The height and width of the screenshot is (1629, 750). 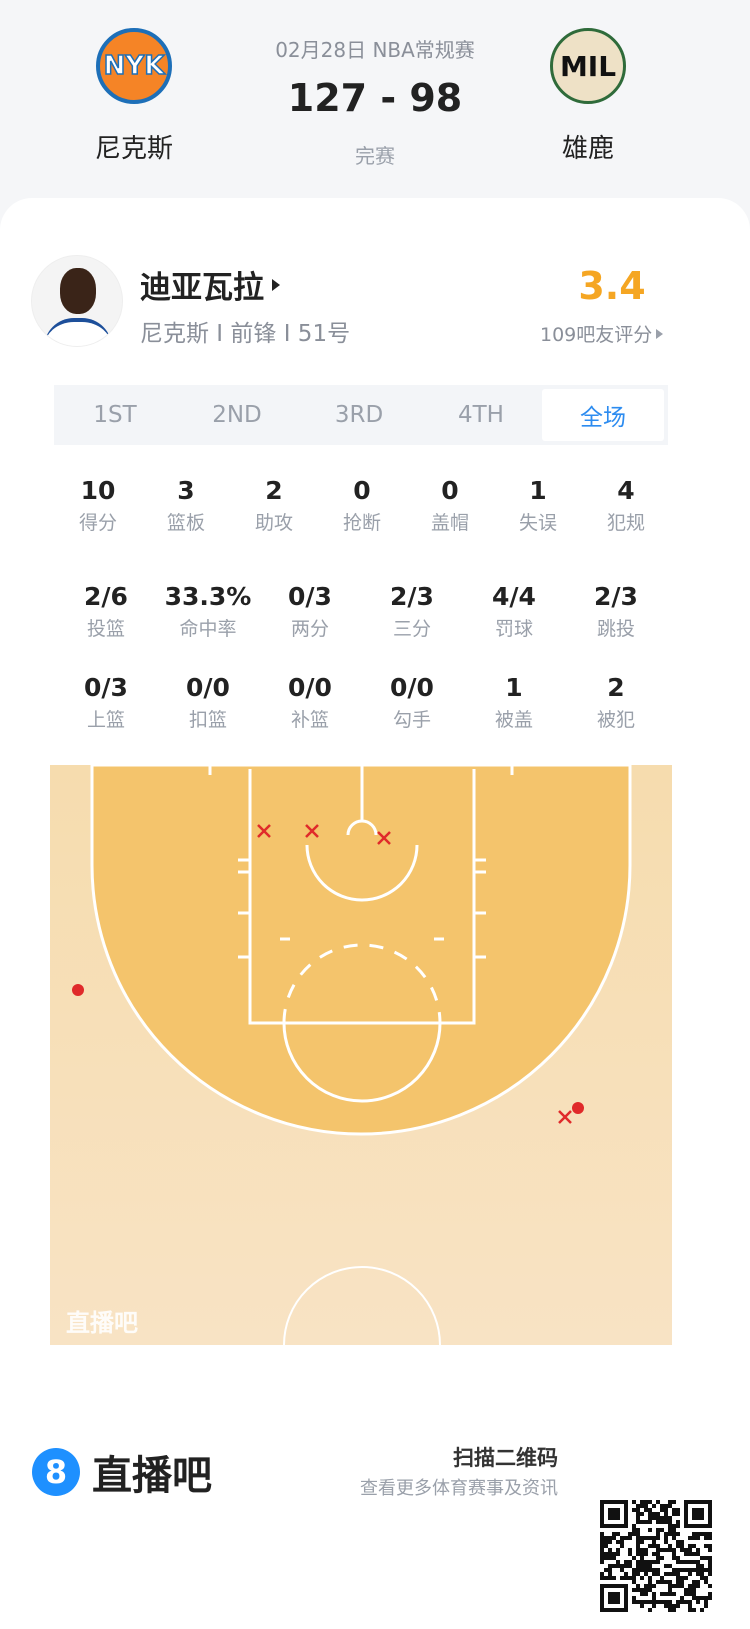 I want to click on court-watermark: 直播吧, so click(x=102, y=1323).